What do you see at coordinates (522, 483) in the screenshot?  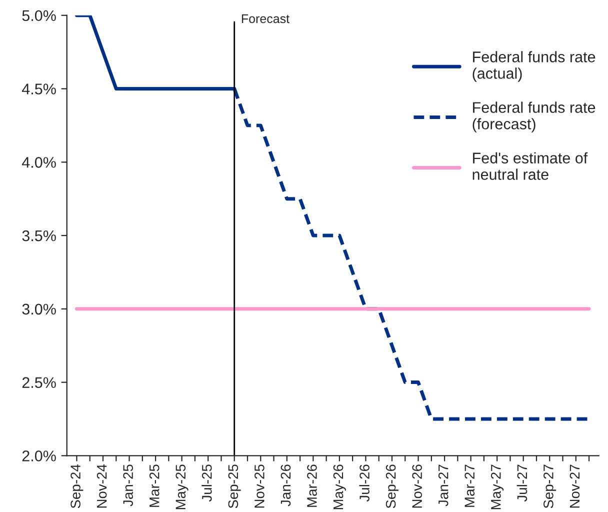 I see `x-tick-label: Jul-27` at bounding box center [522, 483].